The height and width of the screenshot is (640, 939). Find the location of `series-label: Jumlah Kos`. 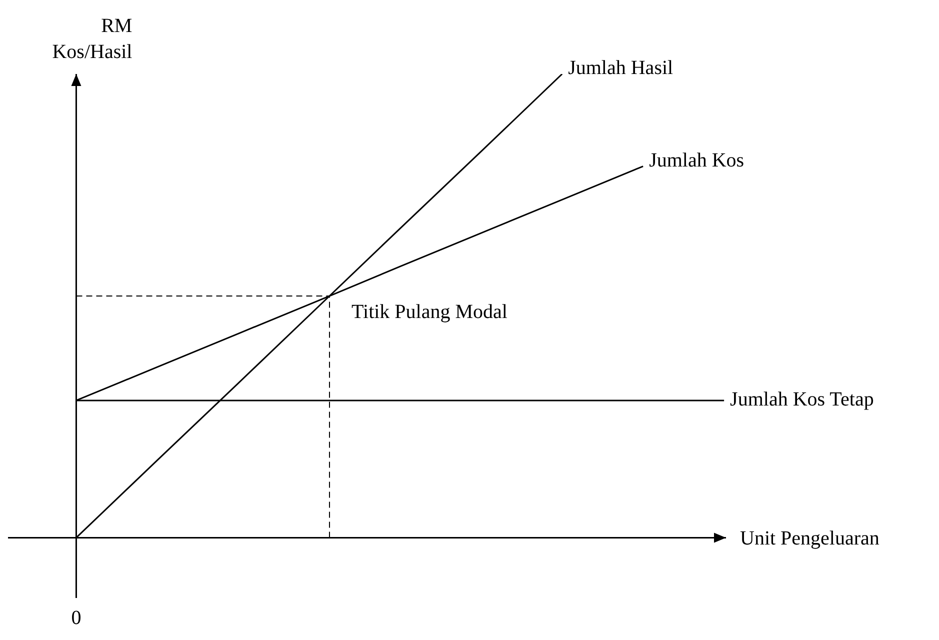

series-label: Jumlah Kos is located at coordinates (696, 160).